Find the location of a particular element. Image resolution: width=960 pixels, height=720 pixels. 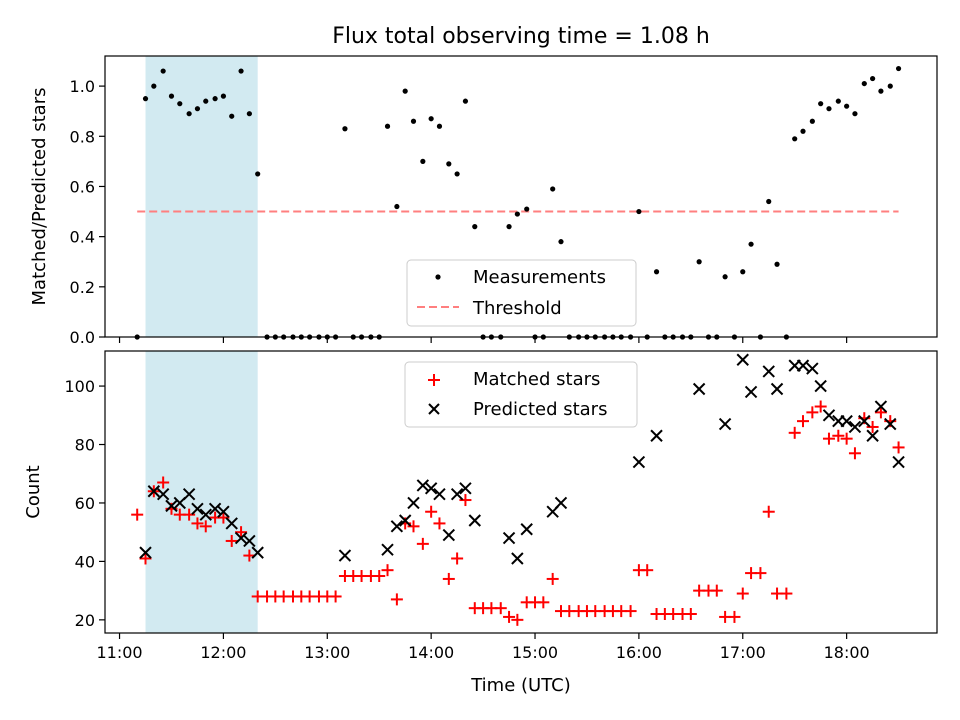

bottom-legend-box is located at coordinates (521, 394).